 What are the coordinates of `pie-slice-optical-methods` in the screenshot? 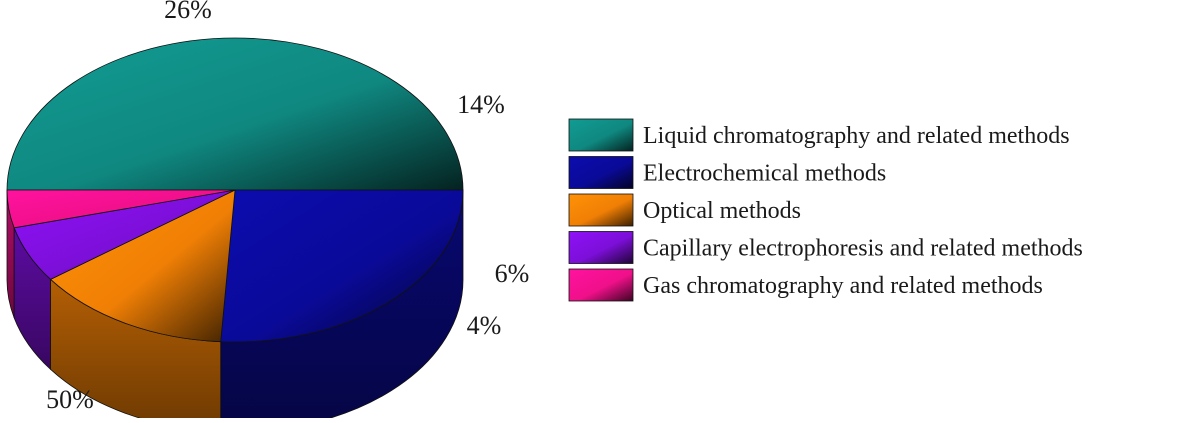 It's located at (142, 266).